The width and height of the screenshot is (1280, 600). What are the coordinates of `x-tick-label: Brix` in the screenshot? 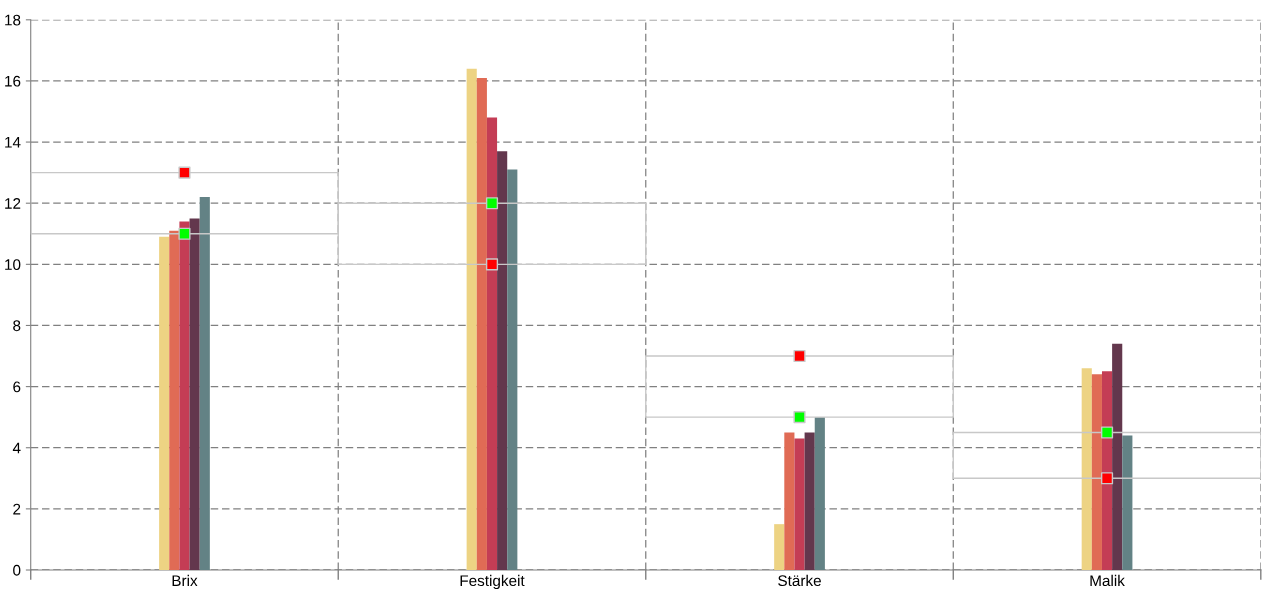 It's located at (185, 580).